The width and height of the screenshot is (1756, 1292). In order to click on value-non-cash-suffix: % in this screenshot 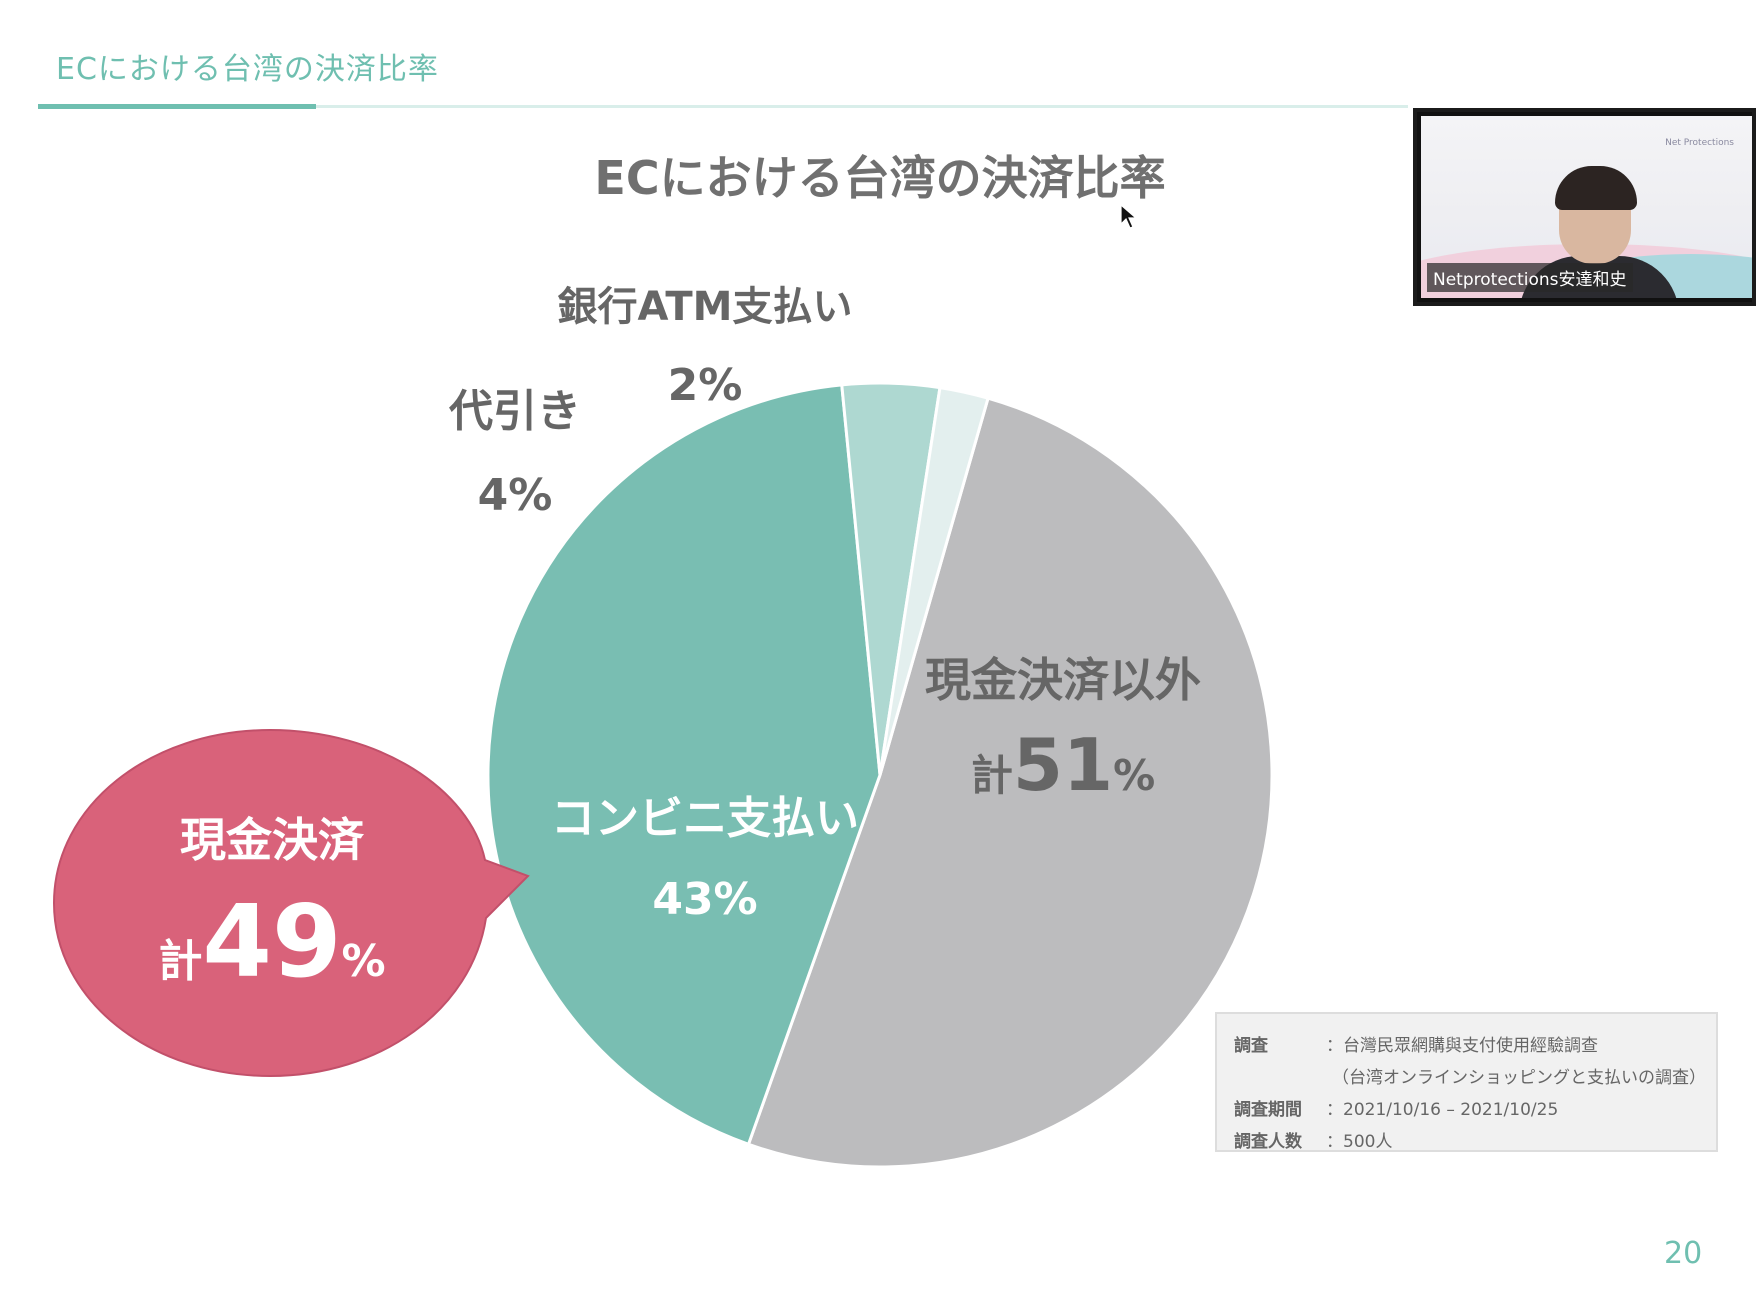, I will do `click(1134, 775)`.